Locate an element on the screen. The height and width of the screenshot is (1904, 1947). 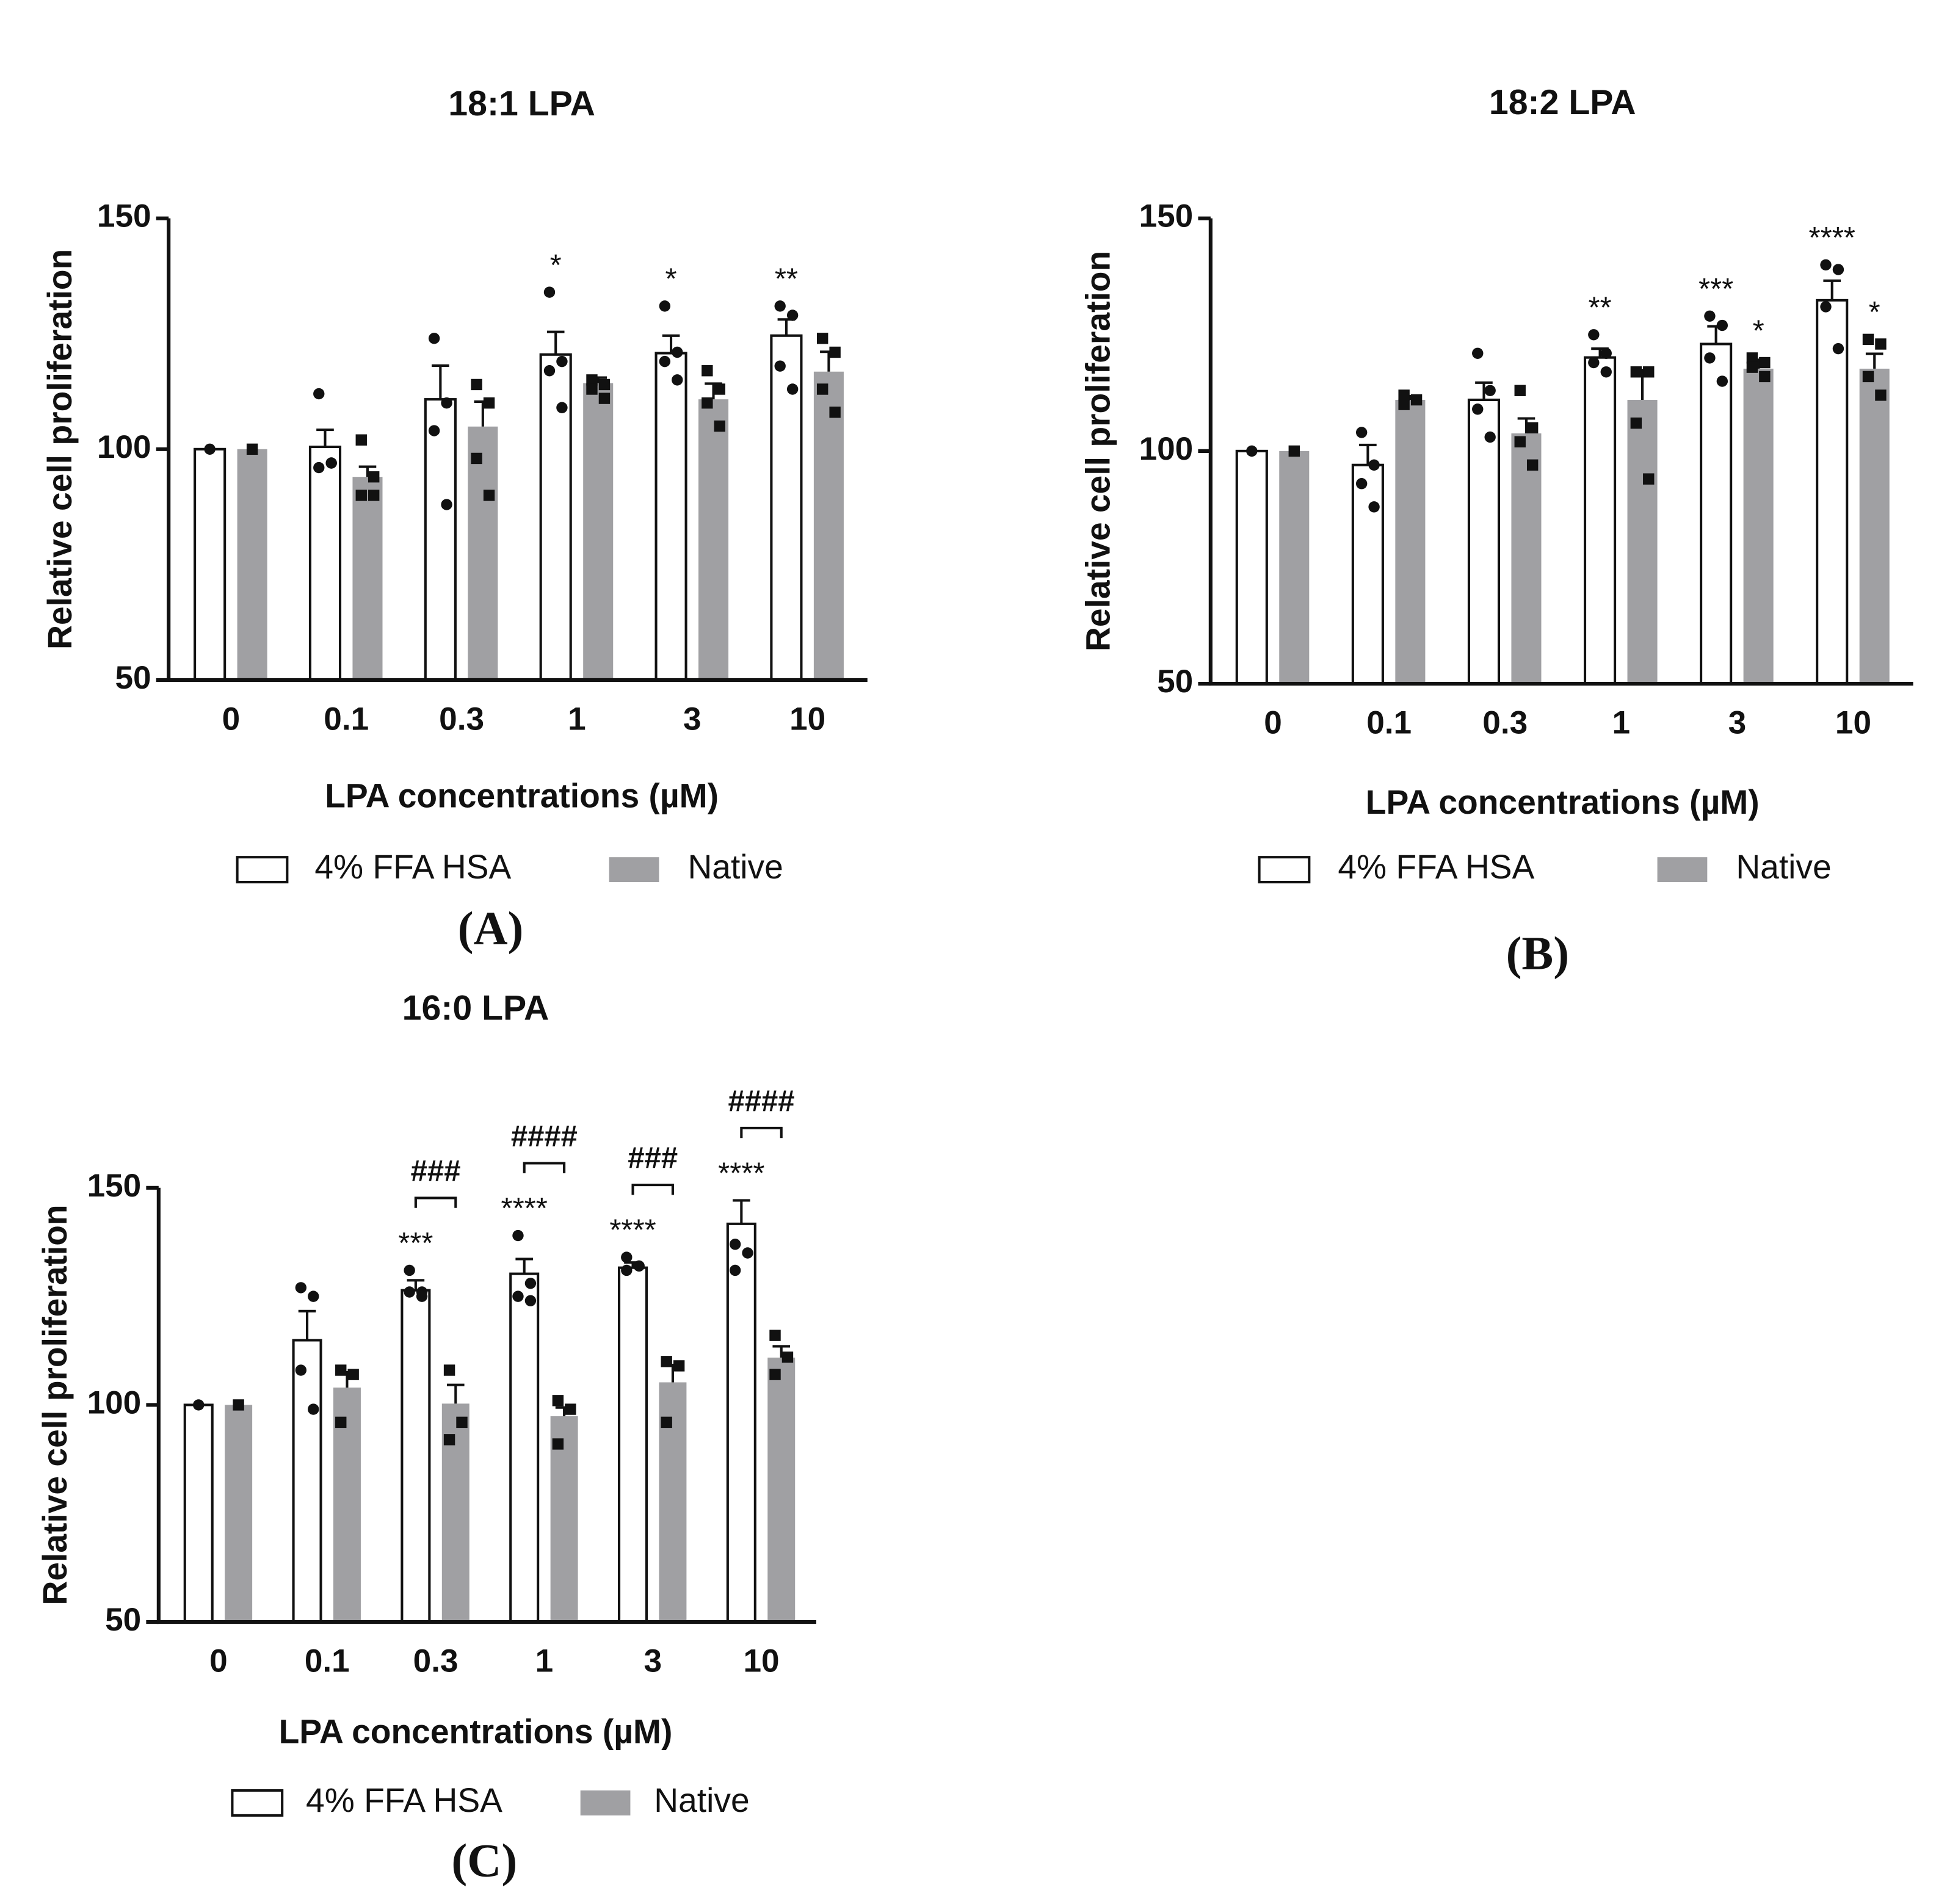
comparison-label: #### is located at coordinates (761, 1101).